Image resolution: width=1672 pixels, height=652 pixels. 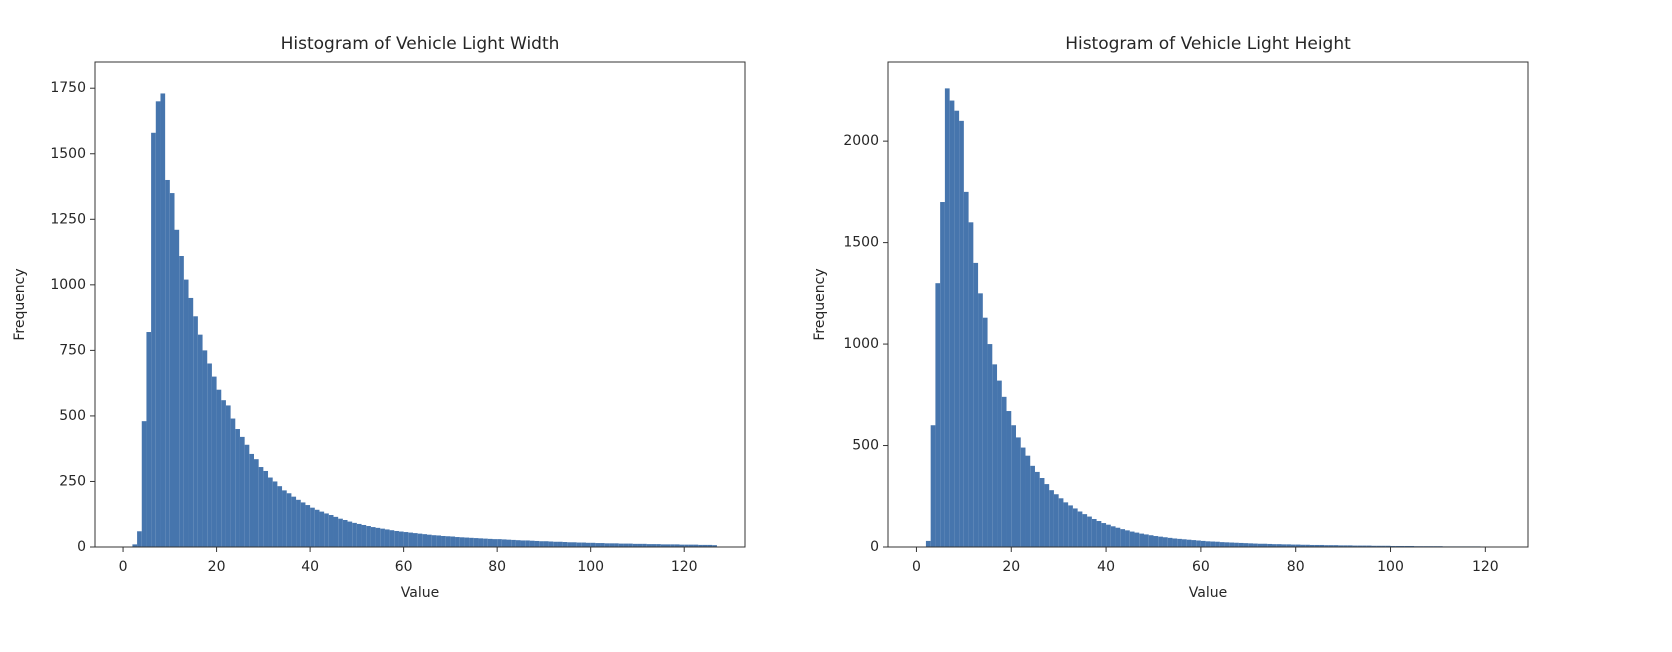 What do you see at coordinates (684, 567) in the screenshot?
I see `x-tick-label: 120` at bounding box center [684, 567].